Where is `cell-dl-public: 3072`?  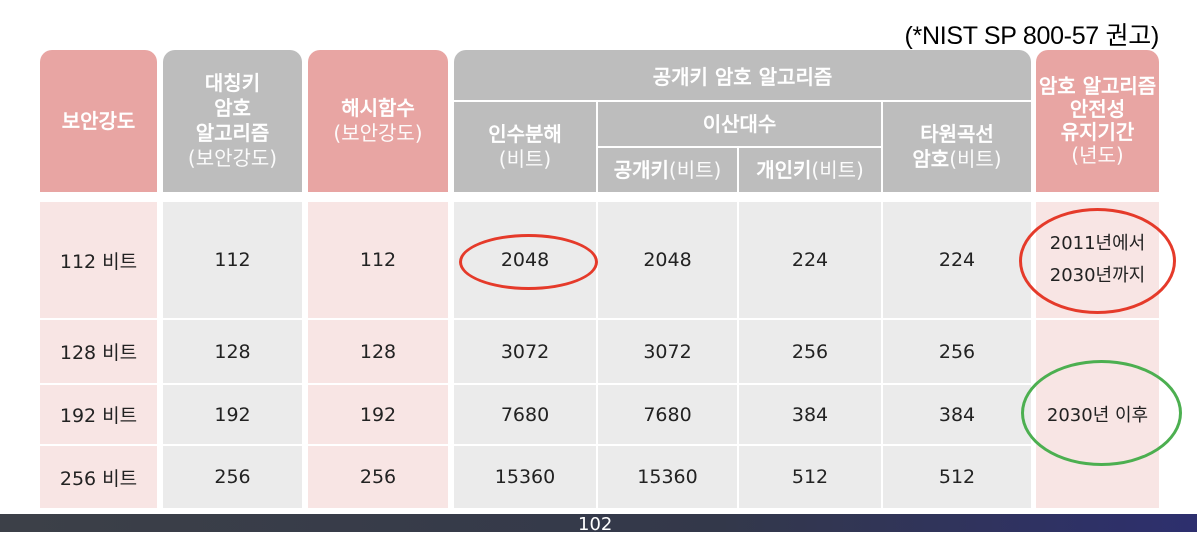 cell-dl-public: 3072 is located at coordinates (667, 351).